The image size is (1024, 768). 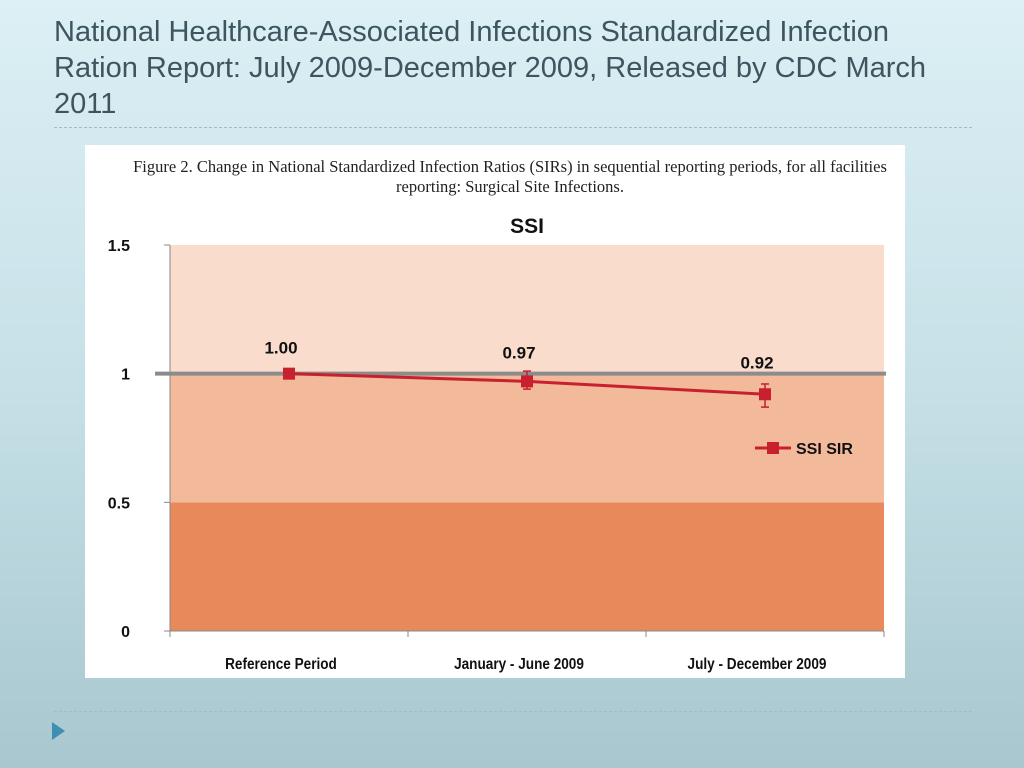 I want to click on title-divider, so click(x=513, y=127).